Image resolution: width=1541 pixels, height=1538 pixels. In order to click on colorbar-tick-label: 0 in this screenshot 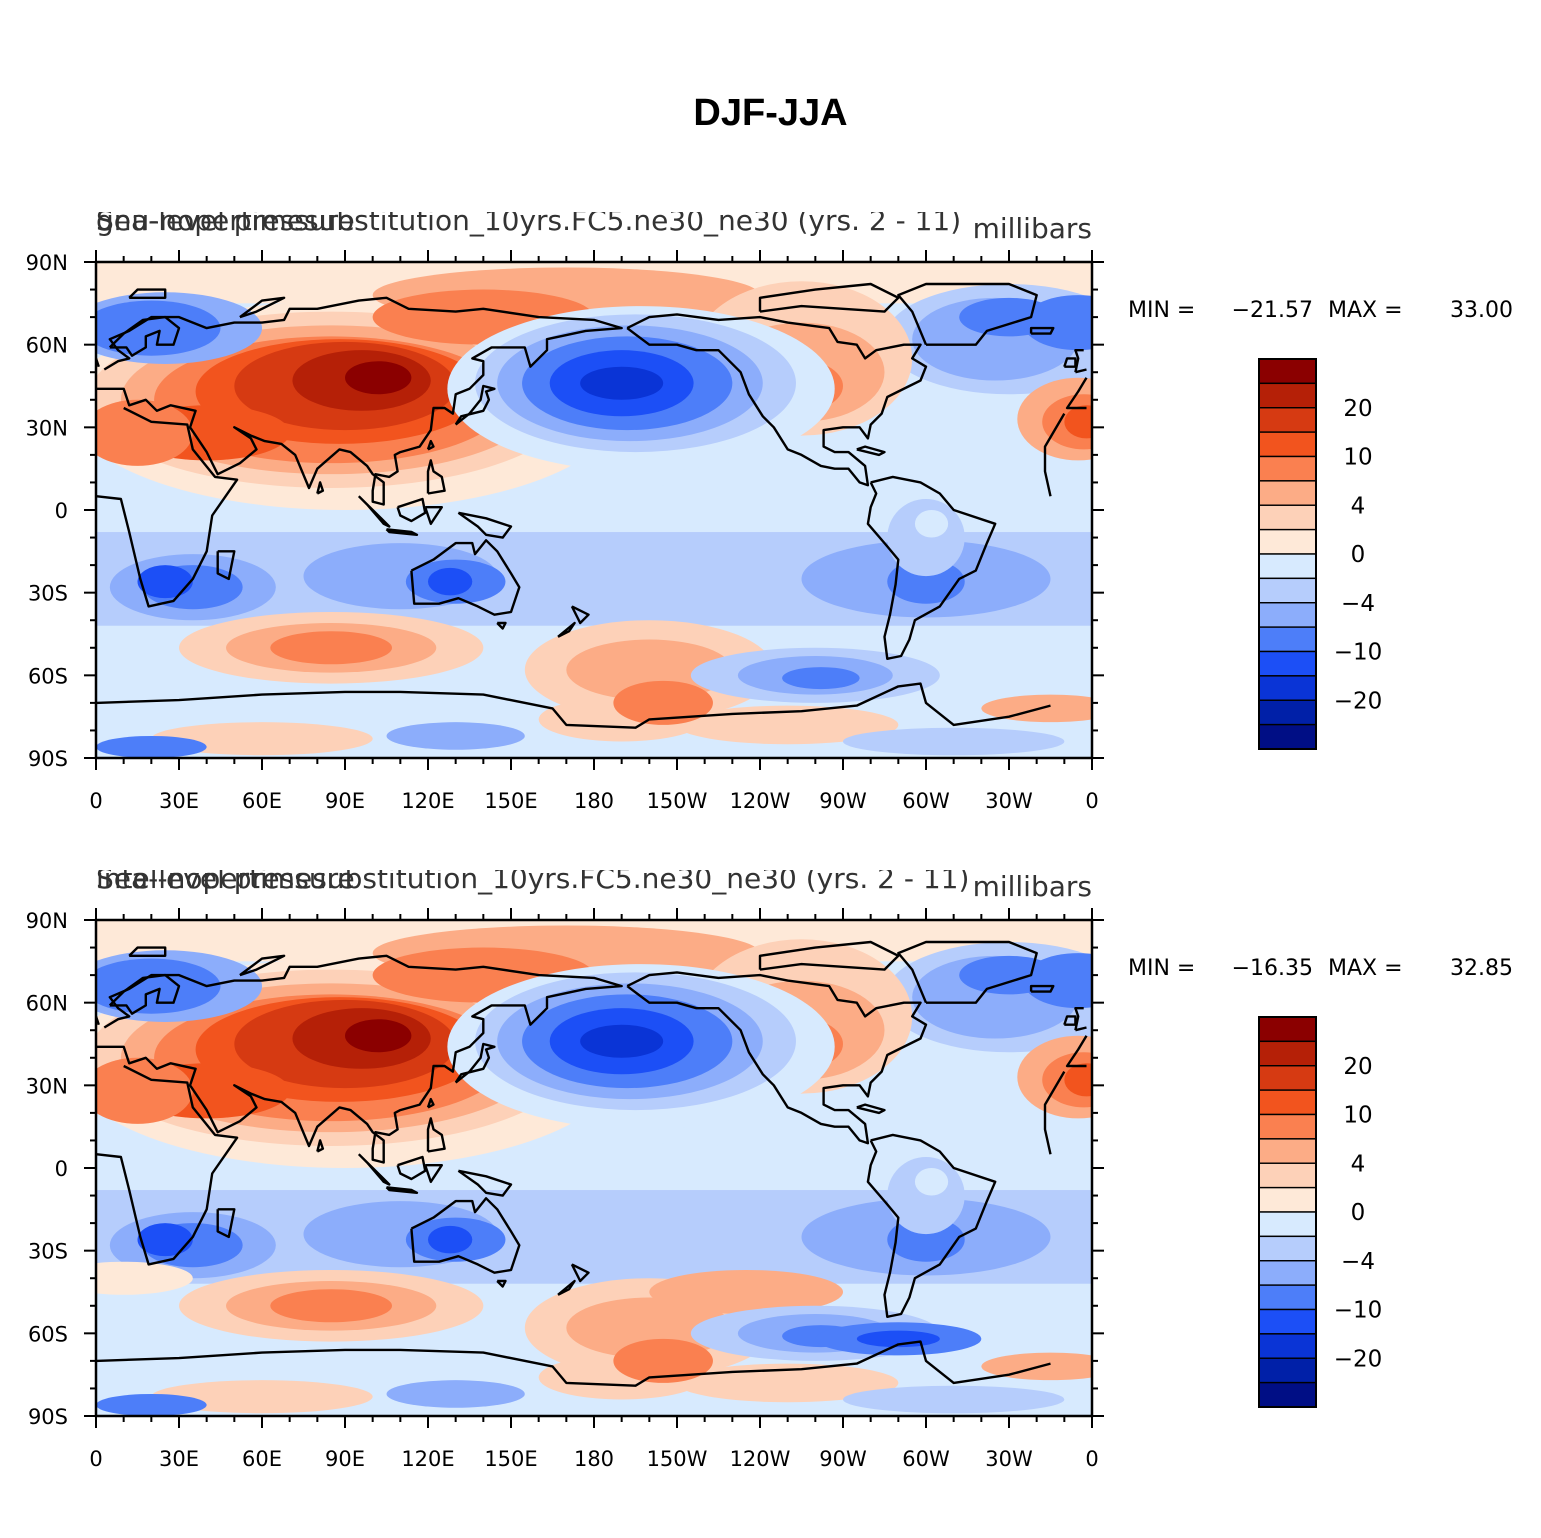, I will do `click(1358, 1213)`.